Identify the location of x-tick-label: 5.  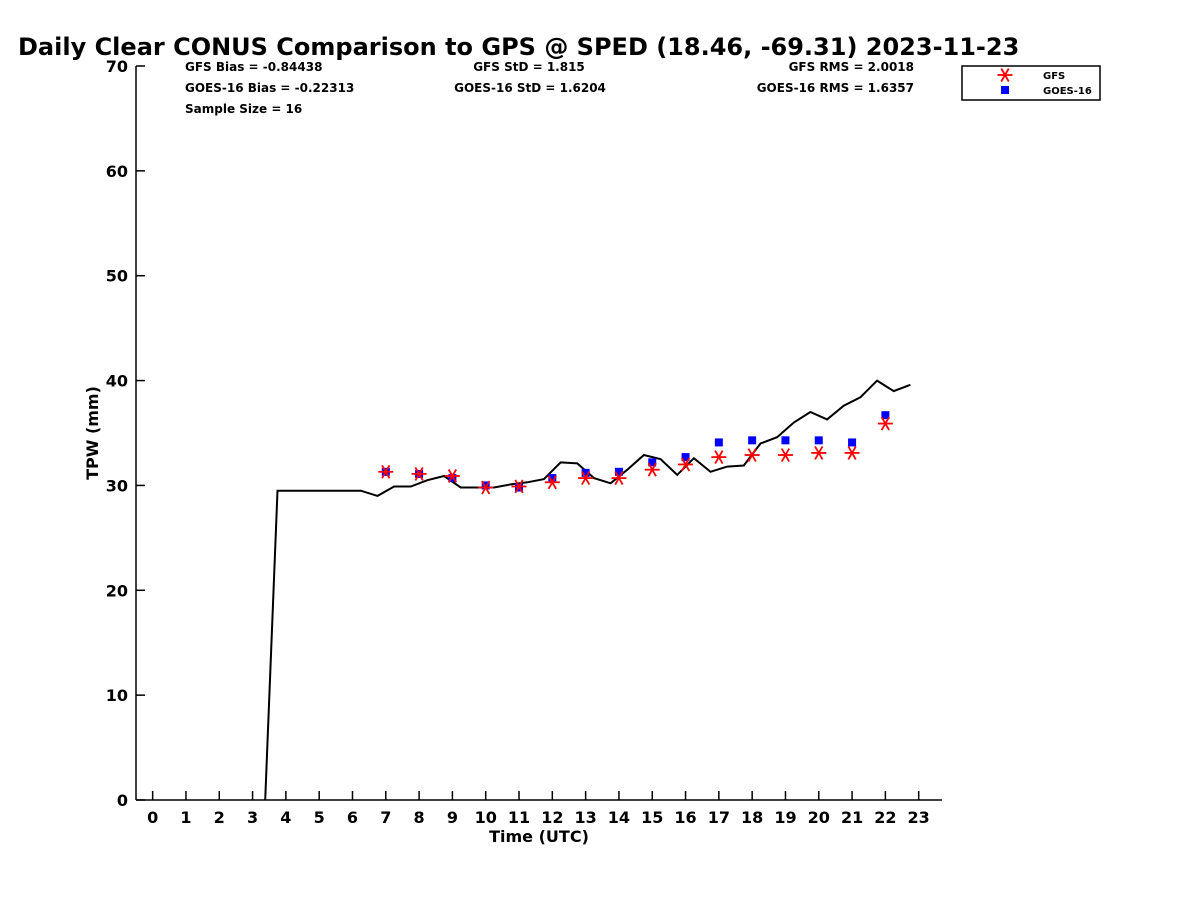
(319, 817).